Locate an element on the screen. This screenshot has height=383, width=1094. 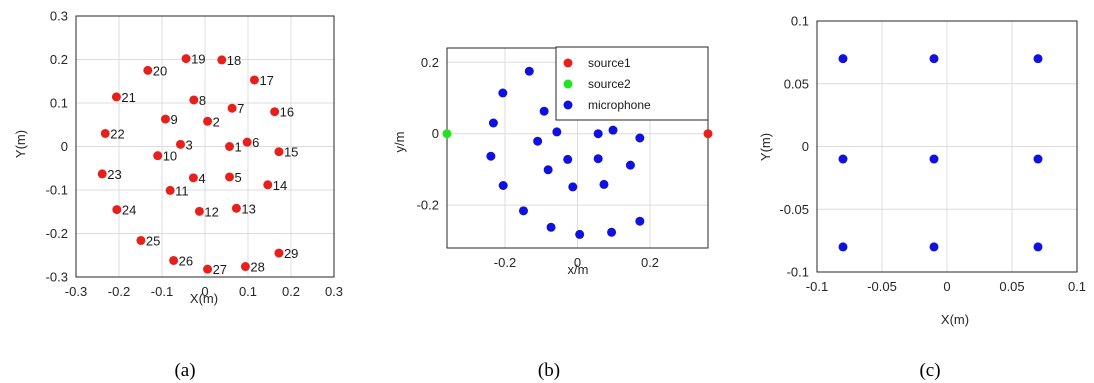
panel-a-xlabel: X(m) is located at coordinates (204, 298).